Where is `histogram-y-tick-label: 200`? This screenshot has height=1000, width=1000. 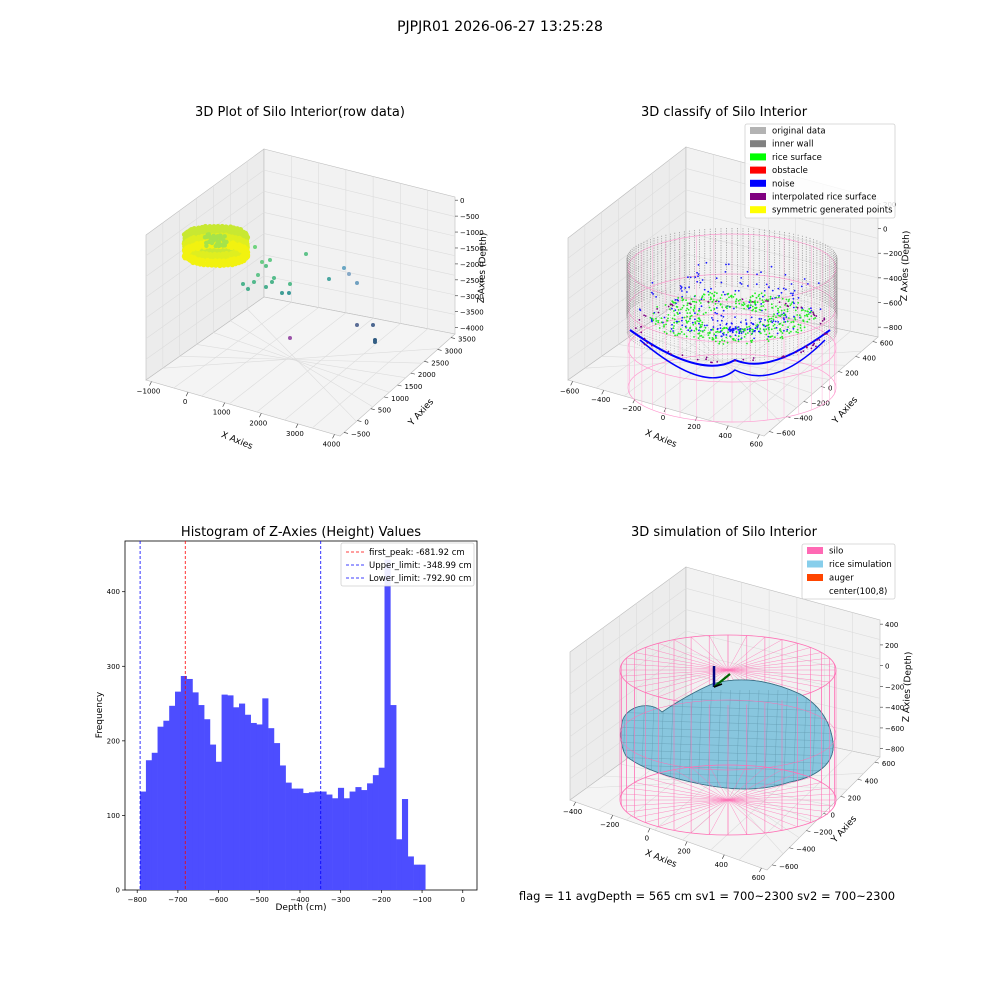
histogram-y-tick-label: 200 is located at coordinates (113, 741).